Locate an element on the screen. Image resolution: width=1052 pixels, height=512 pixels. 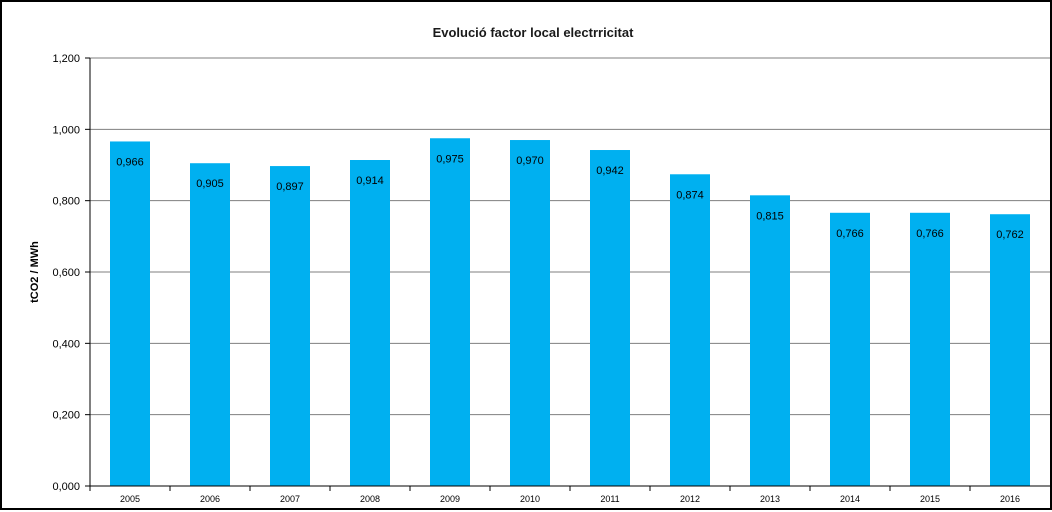
data-label: 0,966 is located at coordinates (130, 162).